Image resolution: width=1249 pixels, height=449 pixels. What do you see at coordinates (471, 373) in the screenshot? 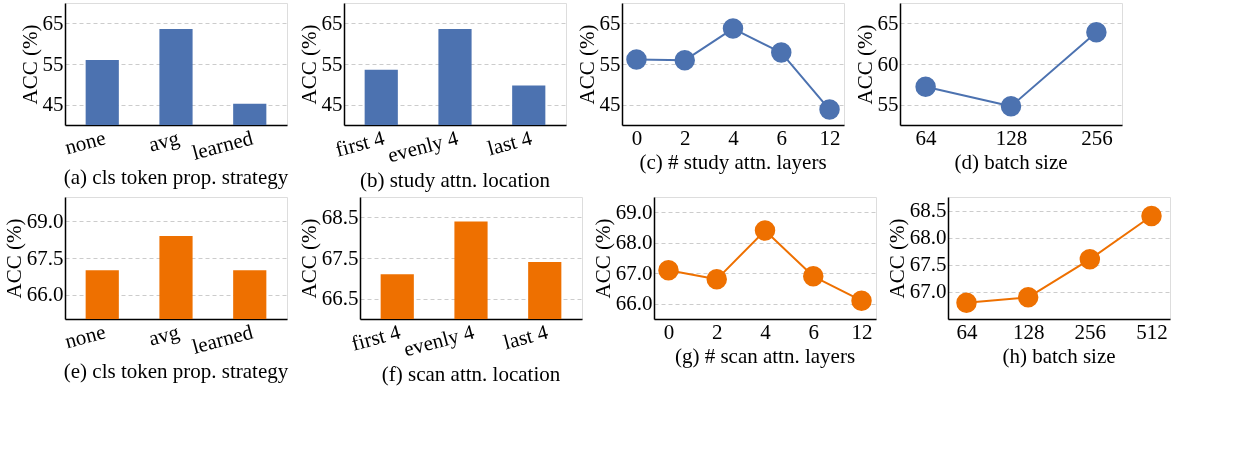
I see `text: (f) scan attn. location` at bounding box center [471, 373].